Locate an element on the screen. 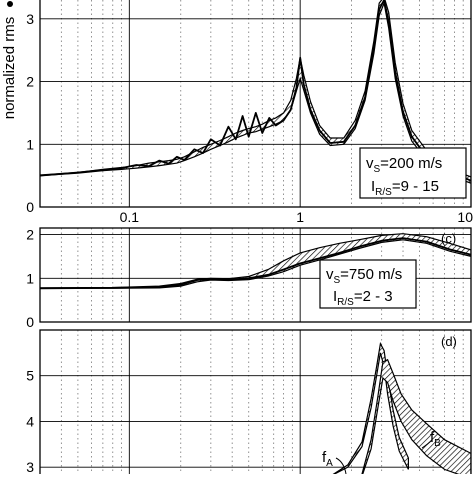 Image resolution: width=474 pixels, height=479 pixels. label-fA-leader is located at coordinates (341, 466).